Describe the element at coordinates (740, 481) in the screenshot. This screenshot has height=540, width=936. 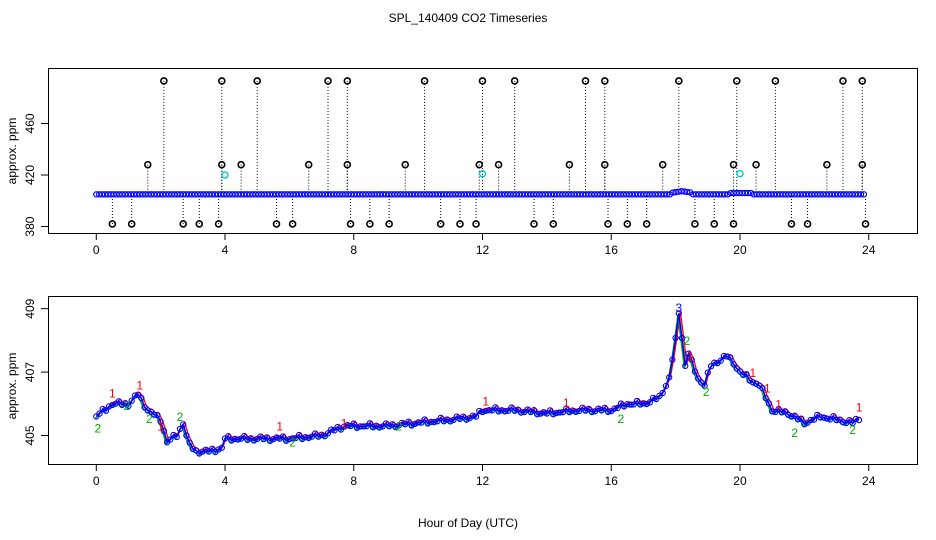
I see `bottom-x-tick-label: 20` at that location.